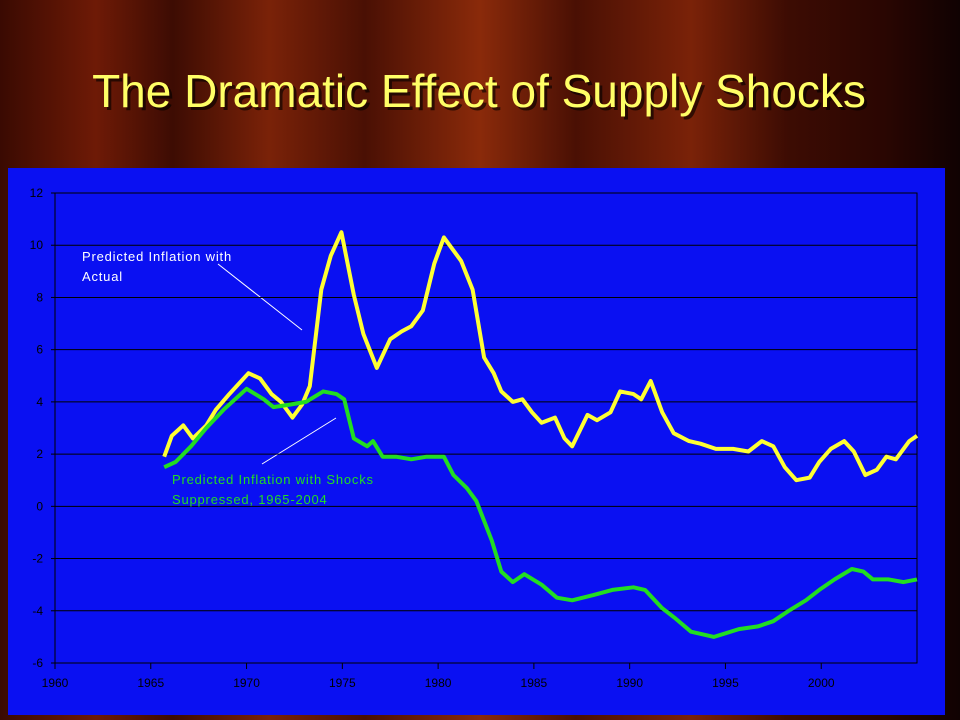  I want to click on annotation: Predicted Inflation with Shocks, so click(273, 479).